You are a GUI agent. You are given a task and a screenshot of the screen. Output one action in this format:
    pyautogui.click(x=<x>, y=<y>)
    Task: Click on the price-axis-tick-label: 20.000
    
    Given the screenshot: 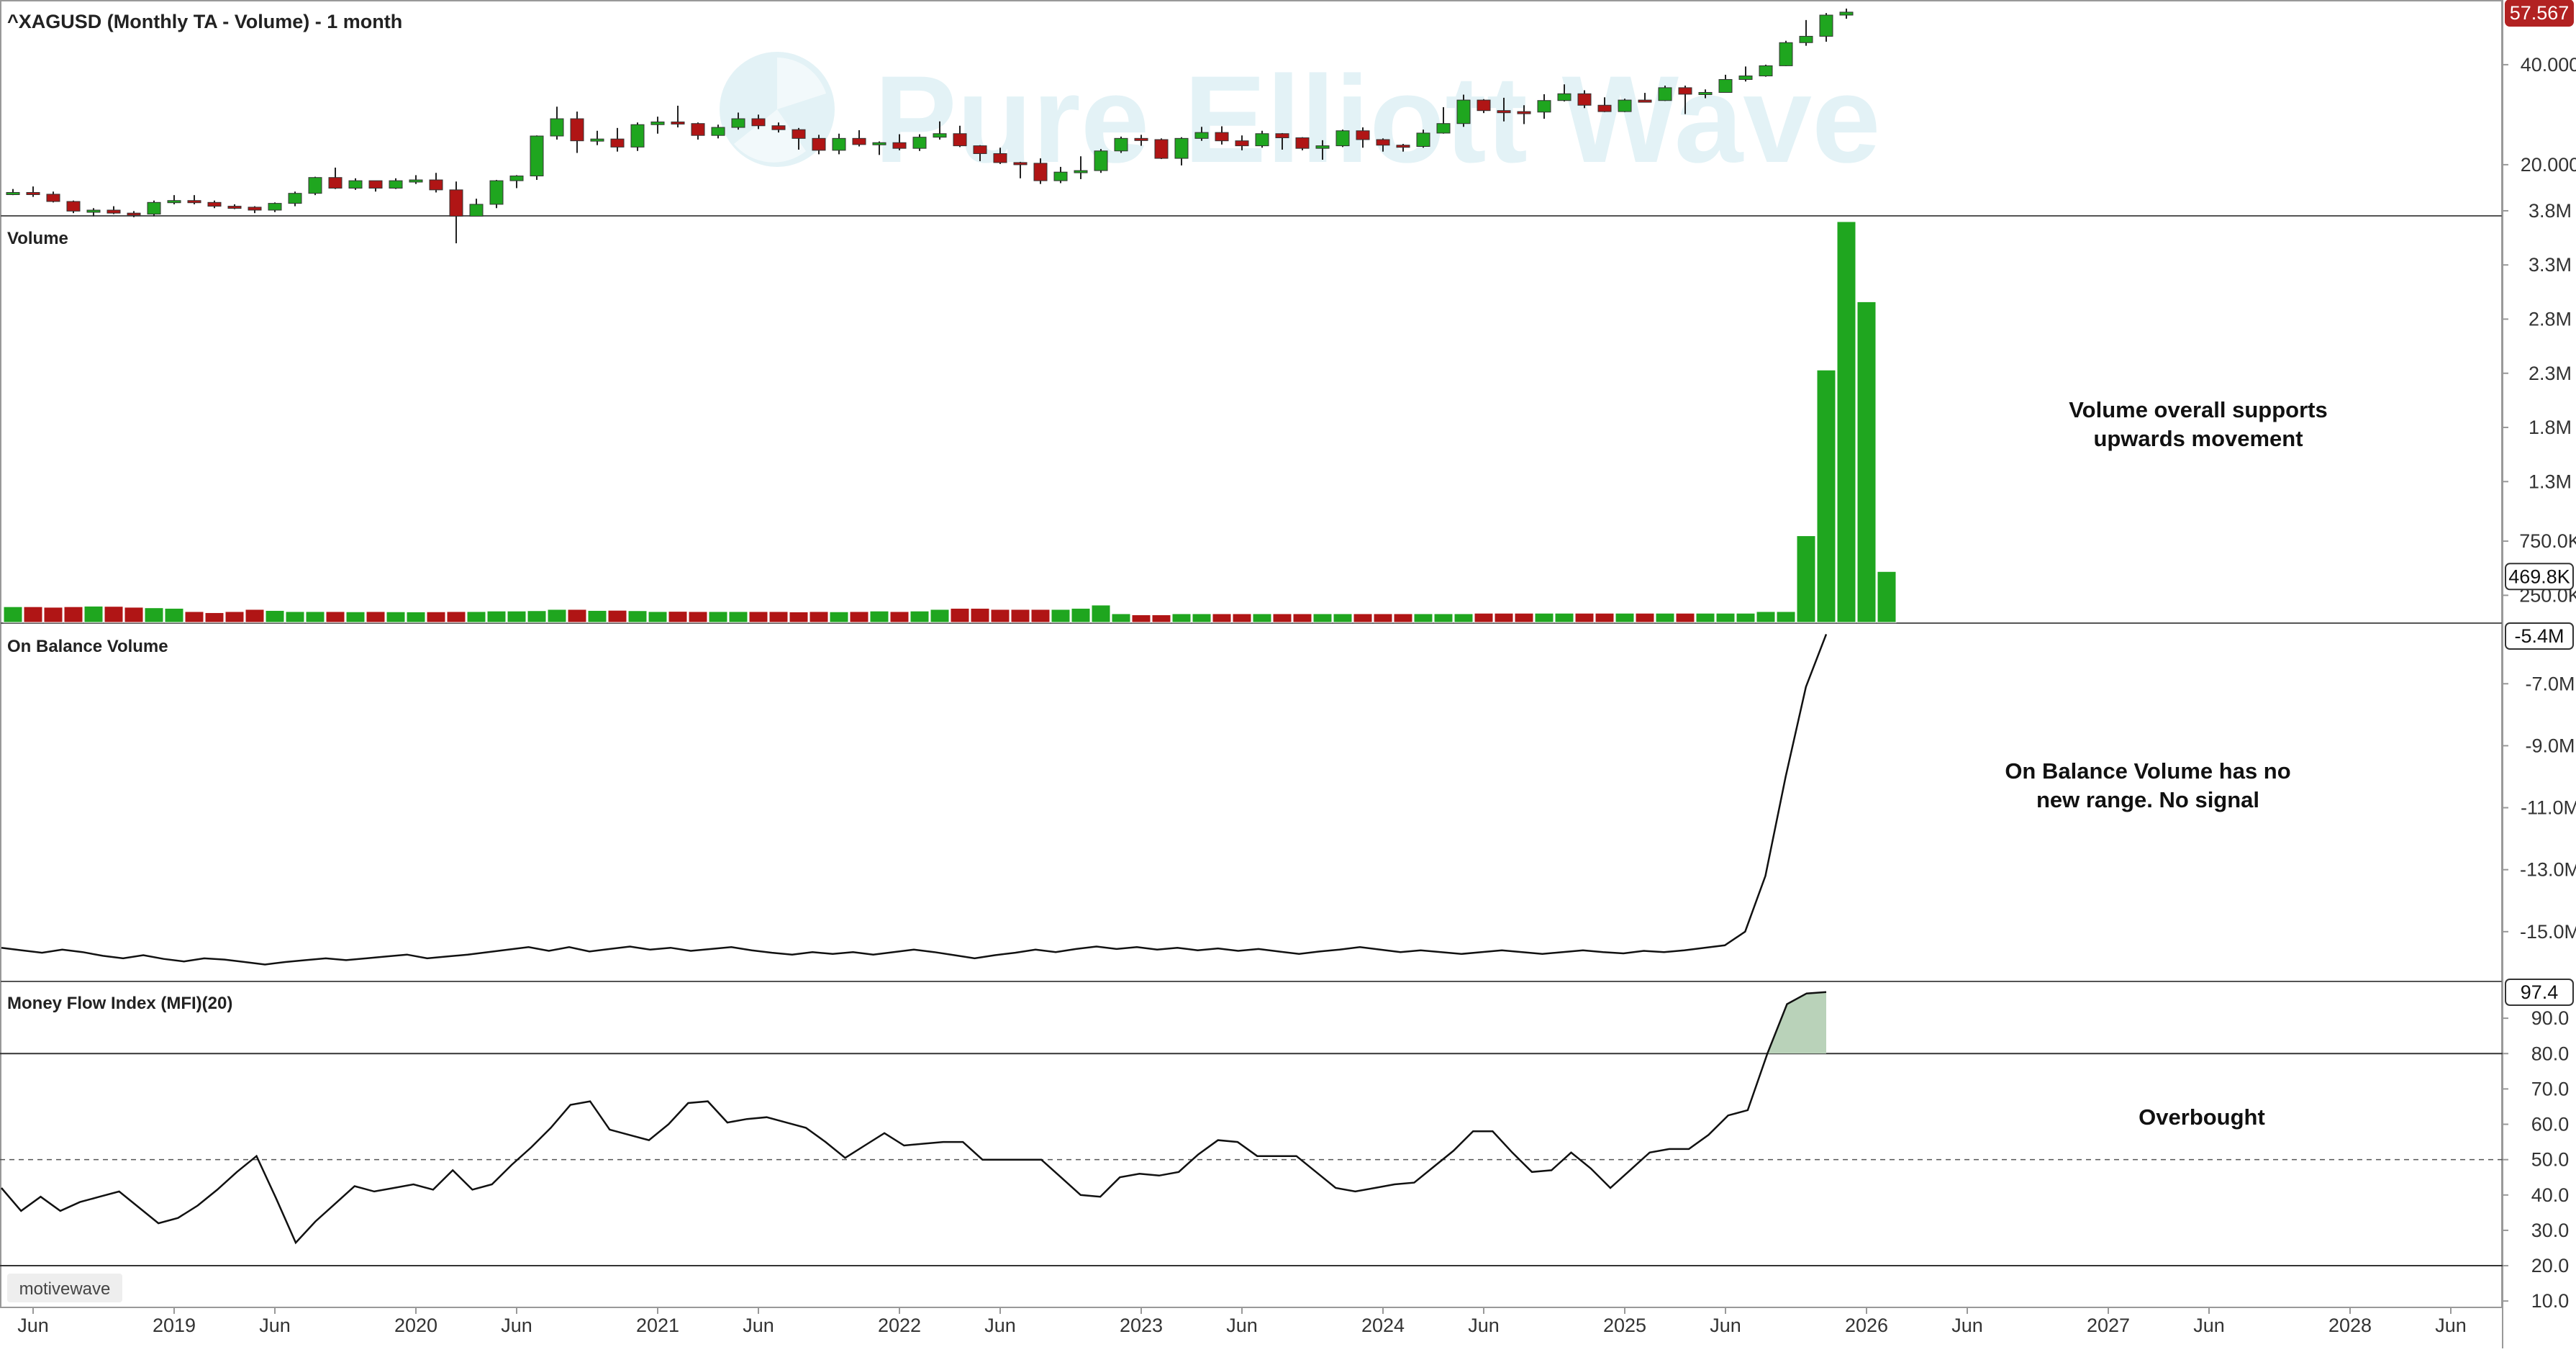 What is the action you would take?
    pyautogui.click(x=2548, y=165)
    